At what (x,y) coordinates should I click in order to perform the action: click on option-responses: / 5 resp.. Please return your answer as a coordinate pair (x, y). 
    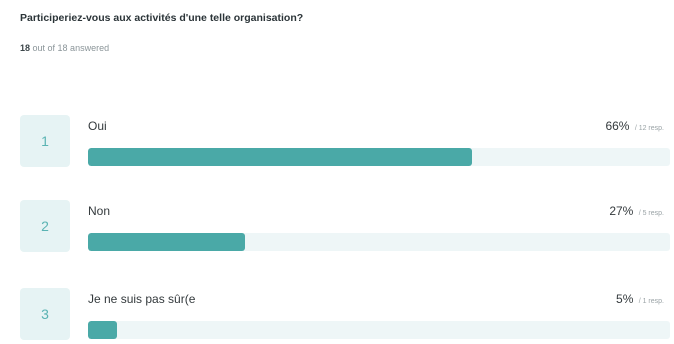
    Looking at the image, I should click on (651, 213).